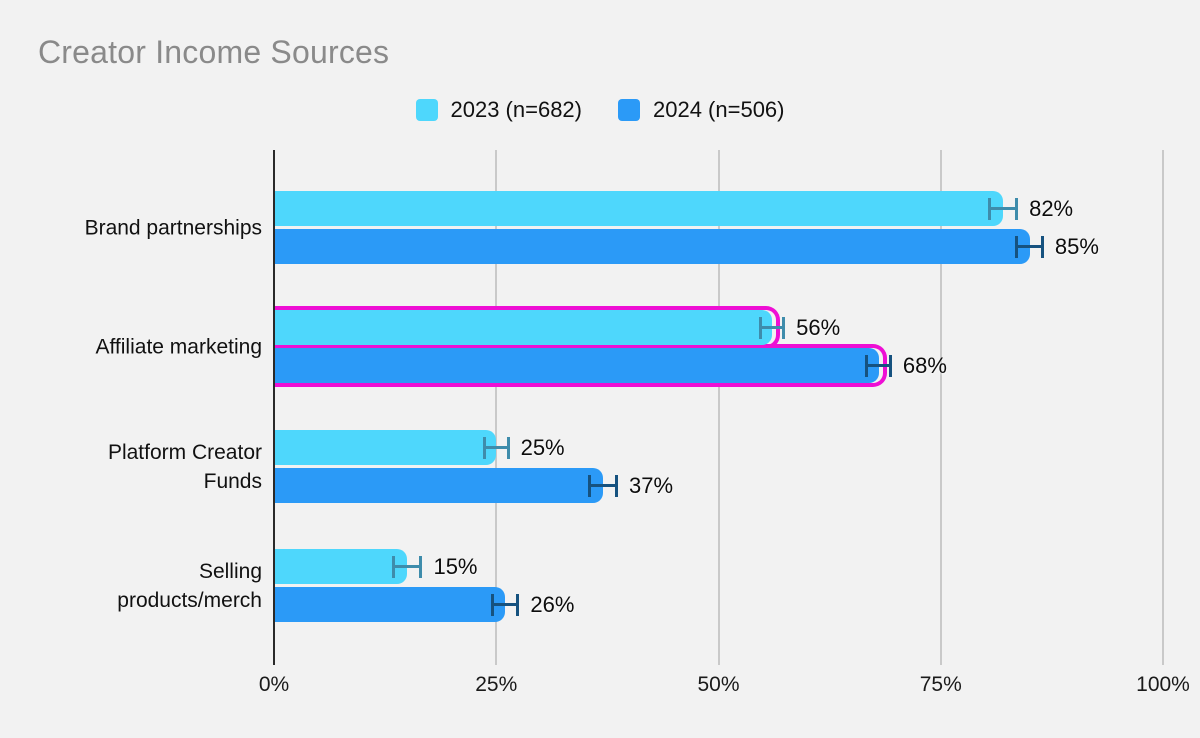 This screenshot has width=1200, height=738. I want to click on x-tick-label-75%: 75%, so click(940, 684).